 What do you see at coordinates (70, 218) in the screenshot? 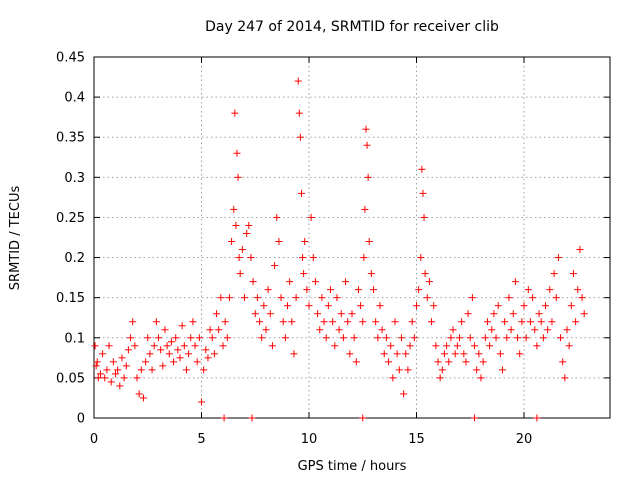
I see `y-tick-label: 0.25` at bounding box center [70, 218].